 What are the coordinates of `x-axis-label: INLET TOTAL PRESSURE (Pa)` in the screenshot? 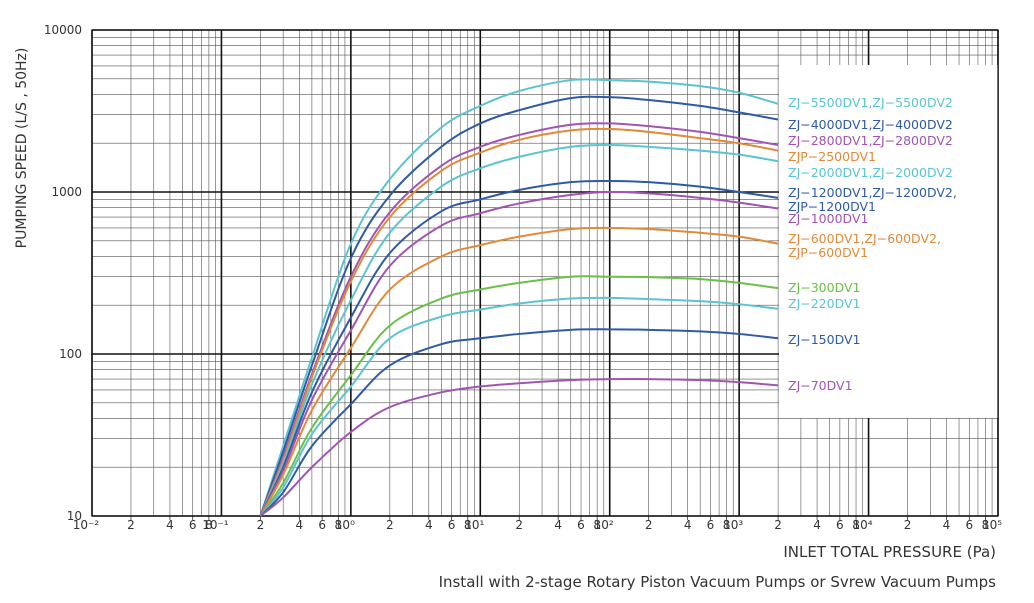 It's located at (889, 552).